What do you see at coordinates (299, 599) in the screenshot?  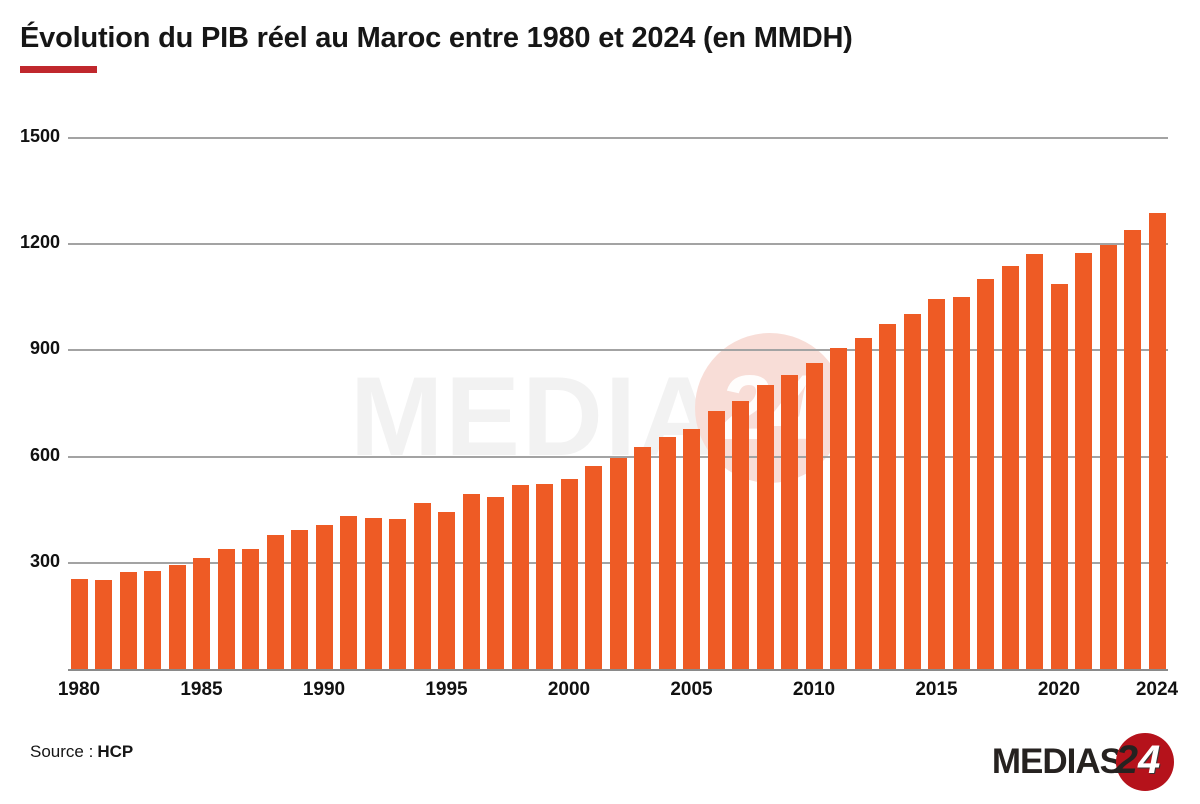 I see `bar-1989` at bounding box center [299, 599].